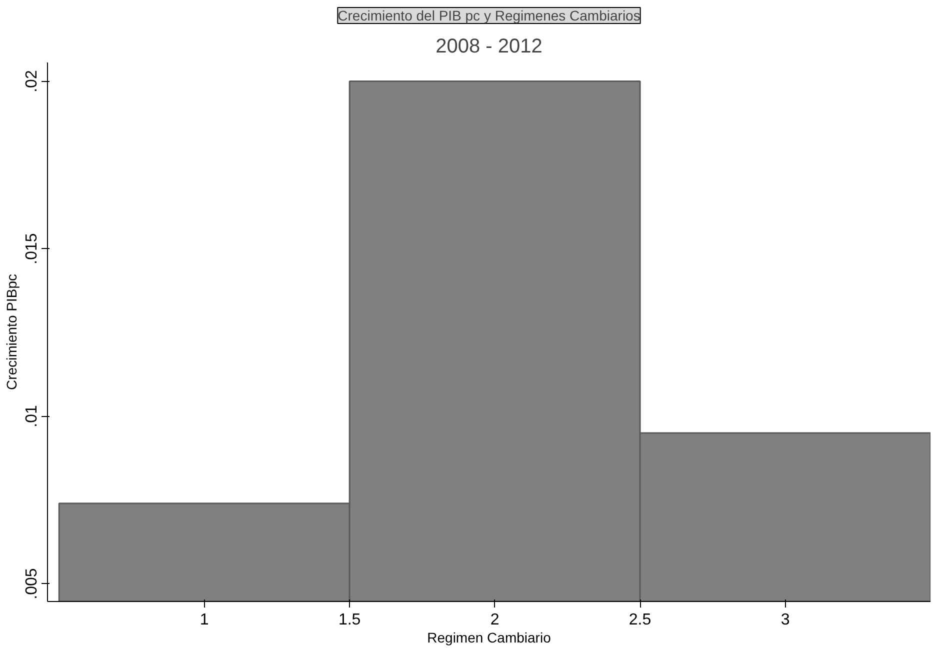 The width and height of the screenshot is (940, 653). Describe the element at coordinates (12, 332) in the screenshot. I see `y-axis-title: Crecimiento PIBpc` at that location.